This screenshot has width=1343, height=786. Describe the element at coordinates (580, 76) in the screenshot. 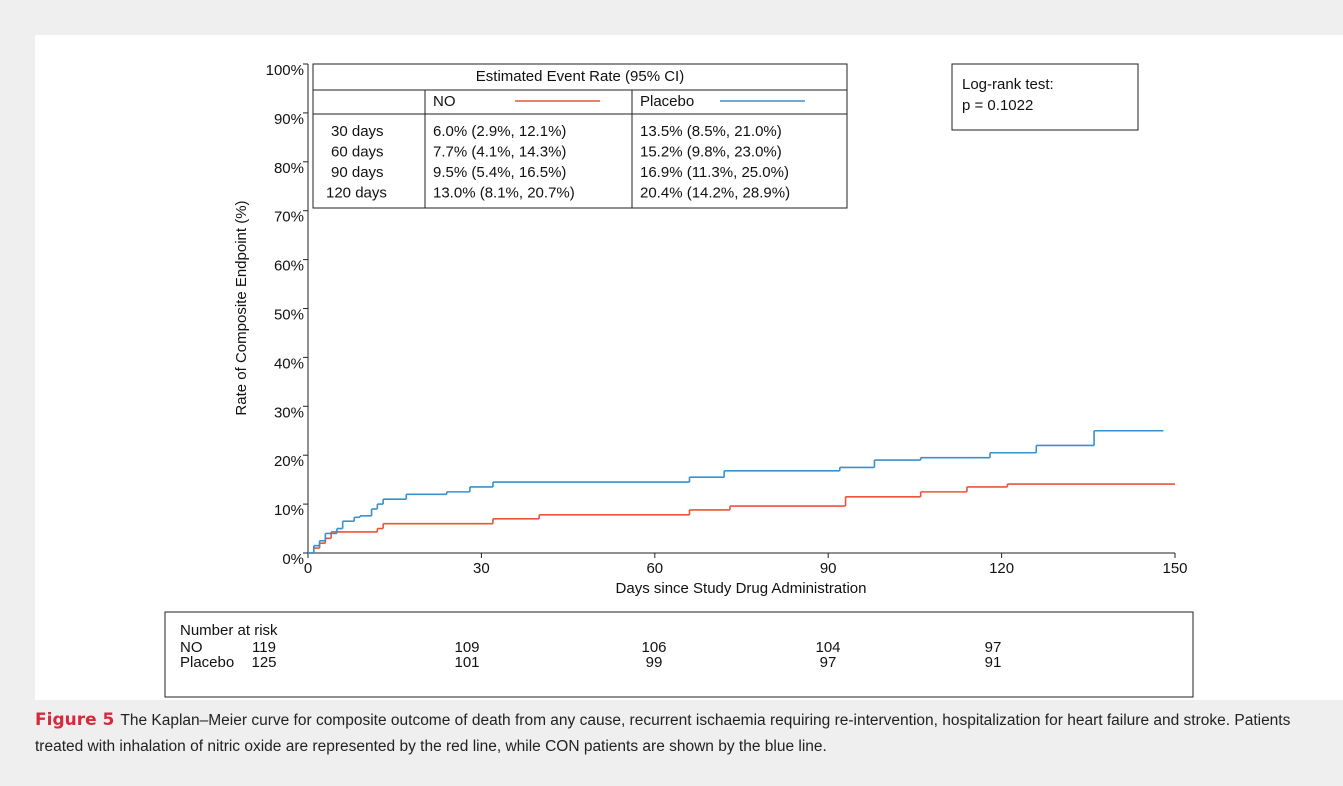

I see `event-table-title: Estimated Event Rate (95% CI)` at that location.